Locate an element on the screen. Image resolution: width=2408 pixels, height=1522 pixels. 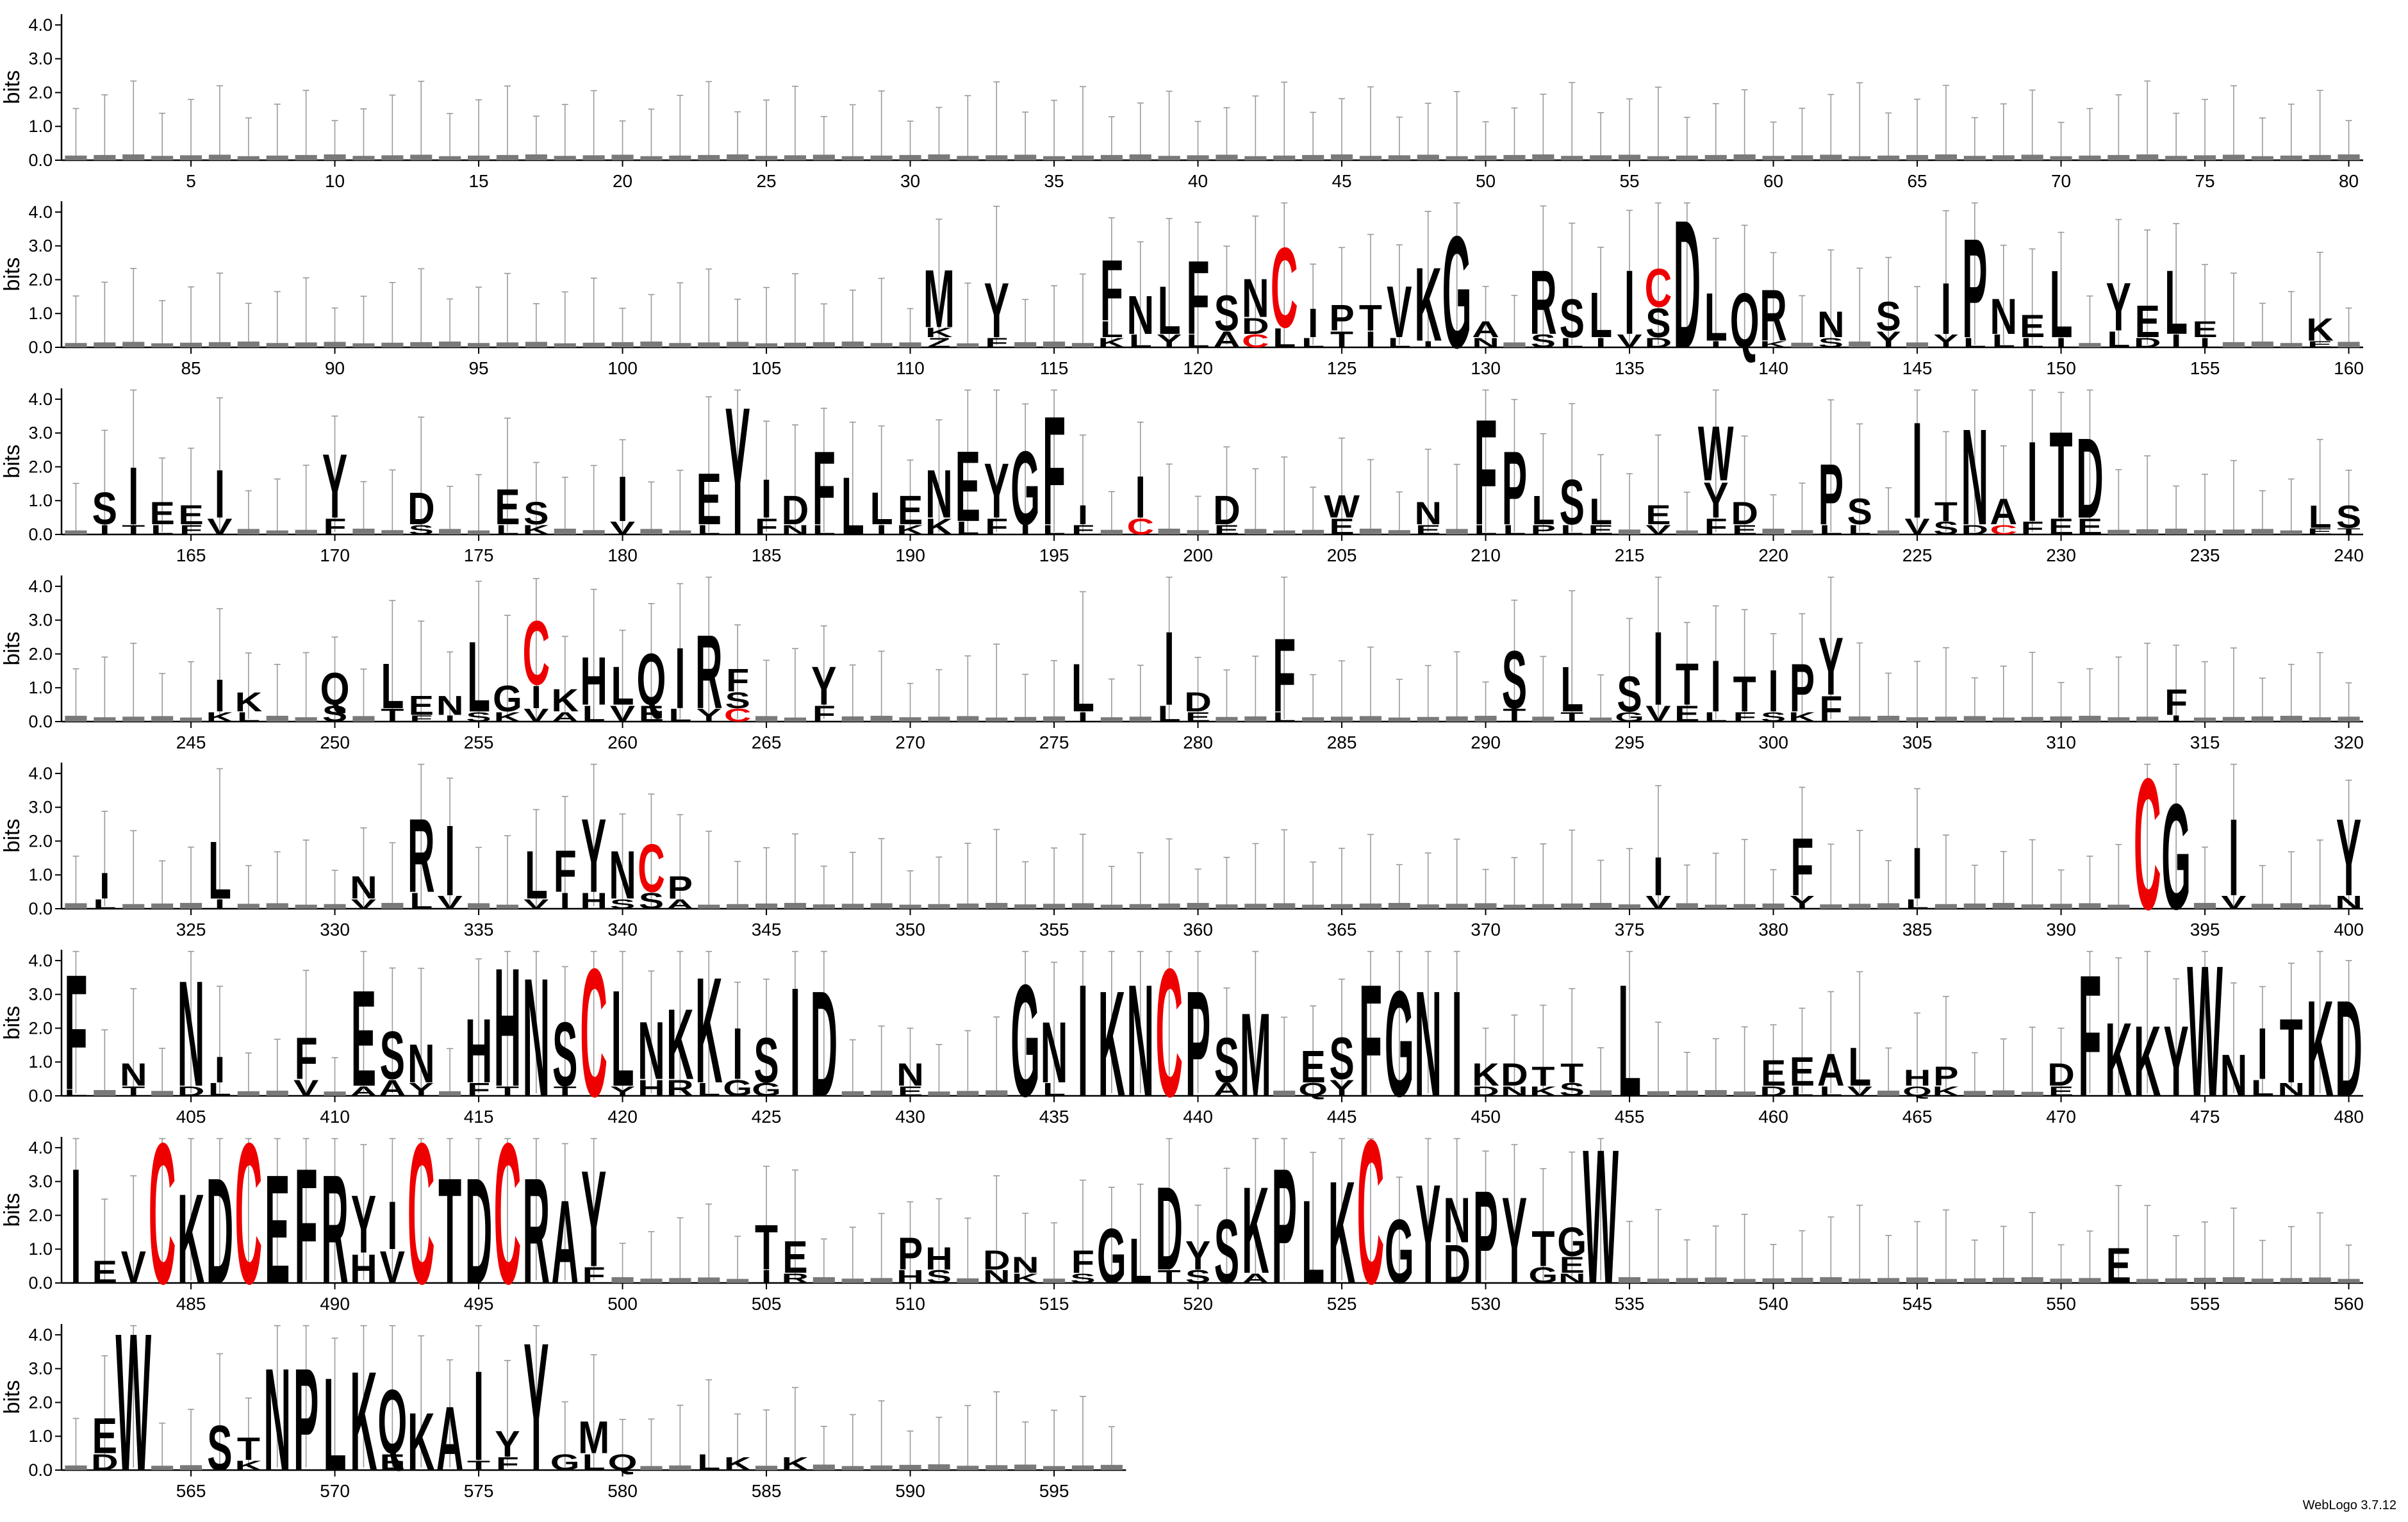
residue-T-pos-453: T is located at coordinates (1571, 1072).